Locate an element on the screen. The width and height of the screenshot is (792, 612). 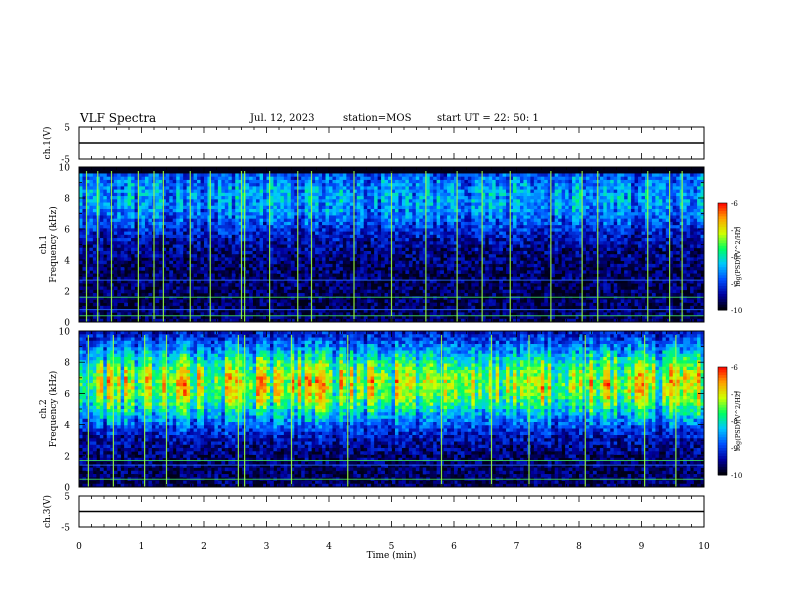
x-tick-label: 5 is located at coordinates (392, 547).